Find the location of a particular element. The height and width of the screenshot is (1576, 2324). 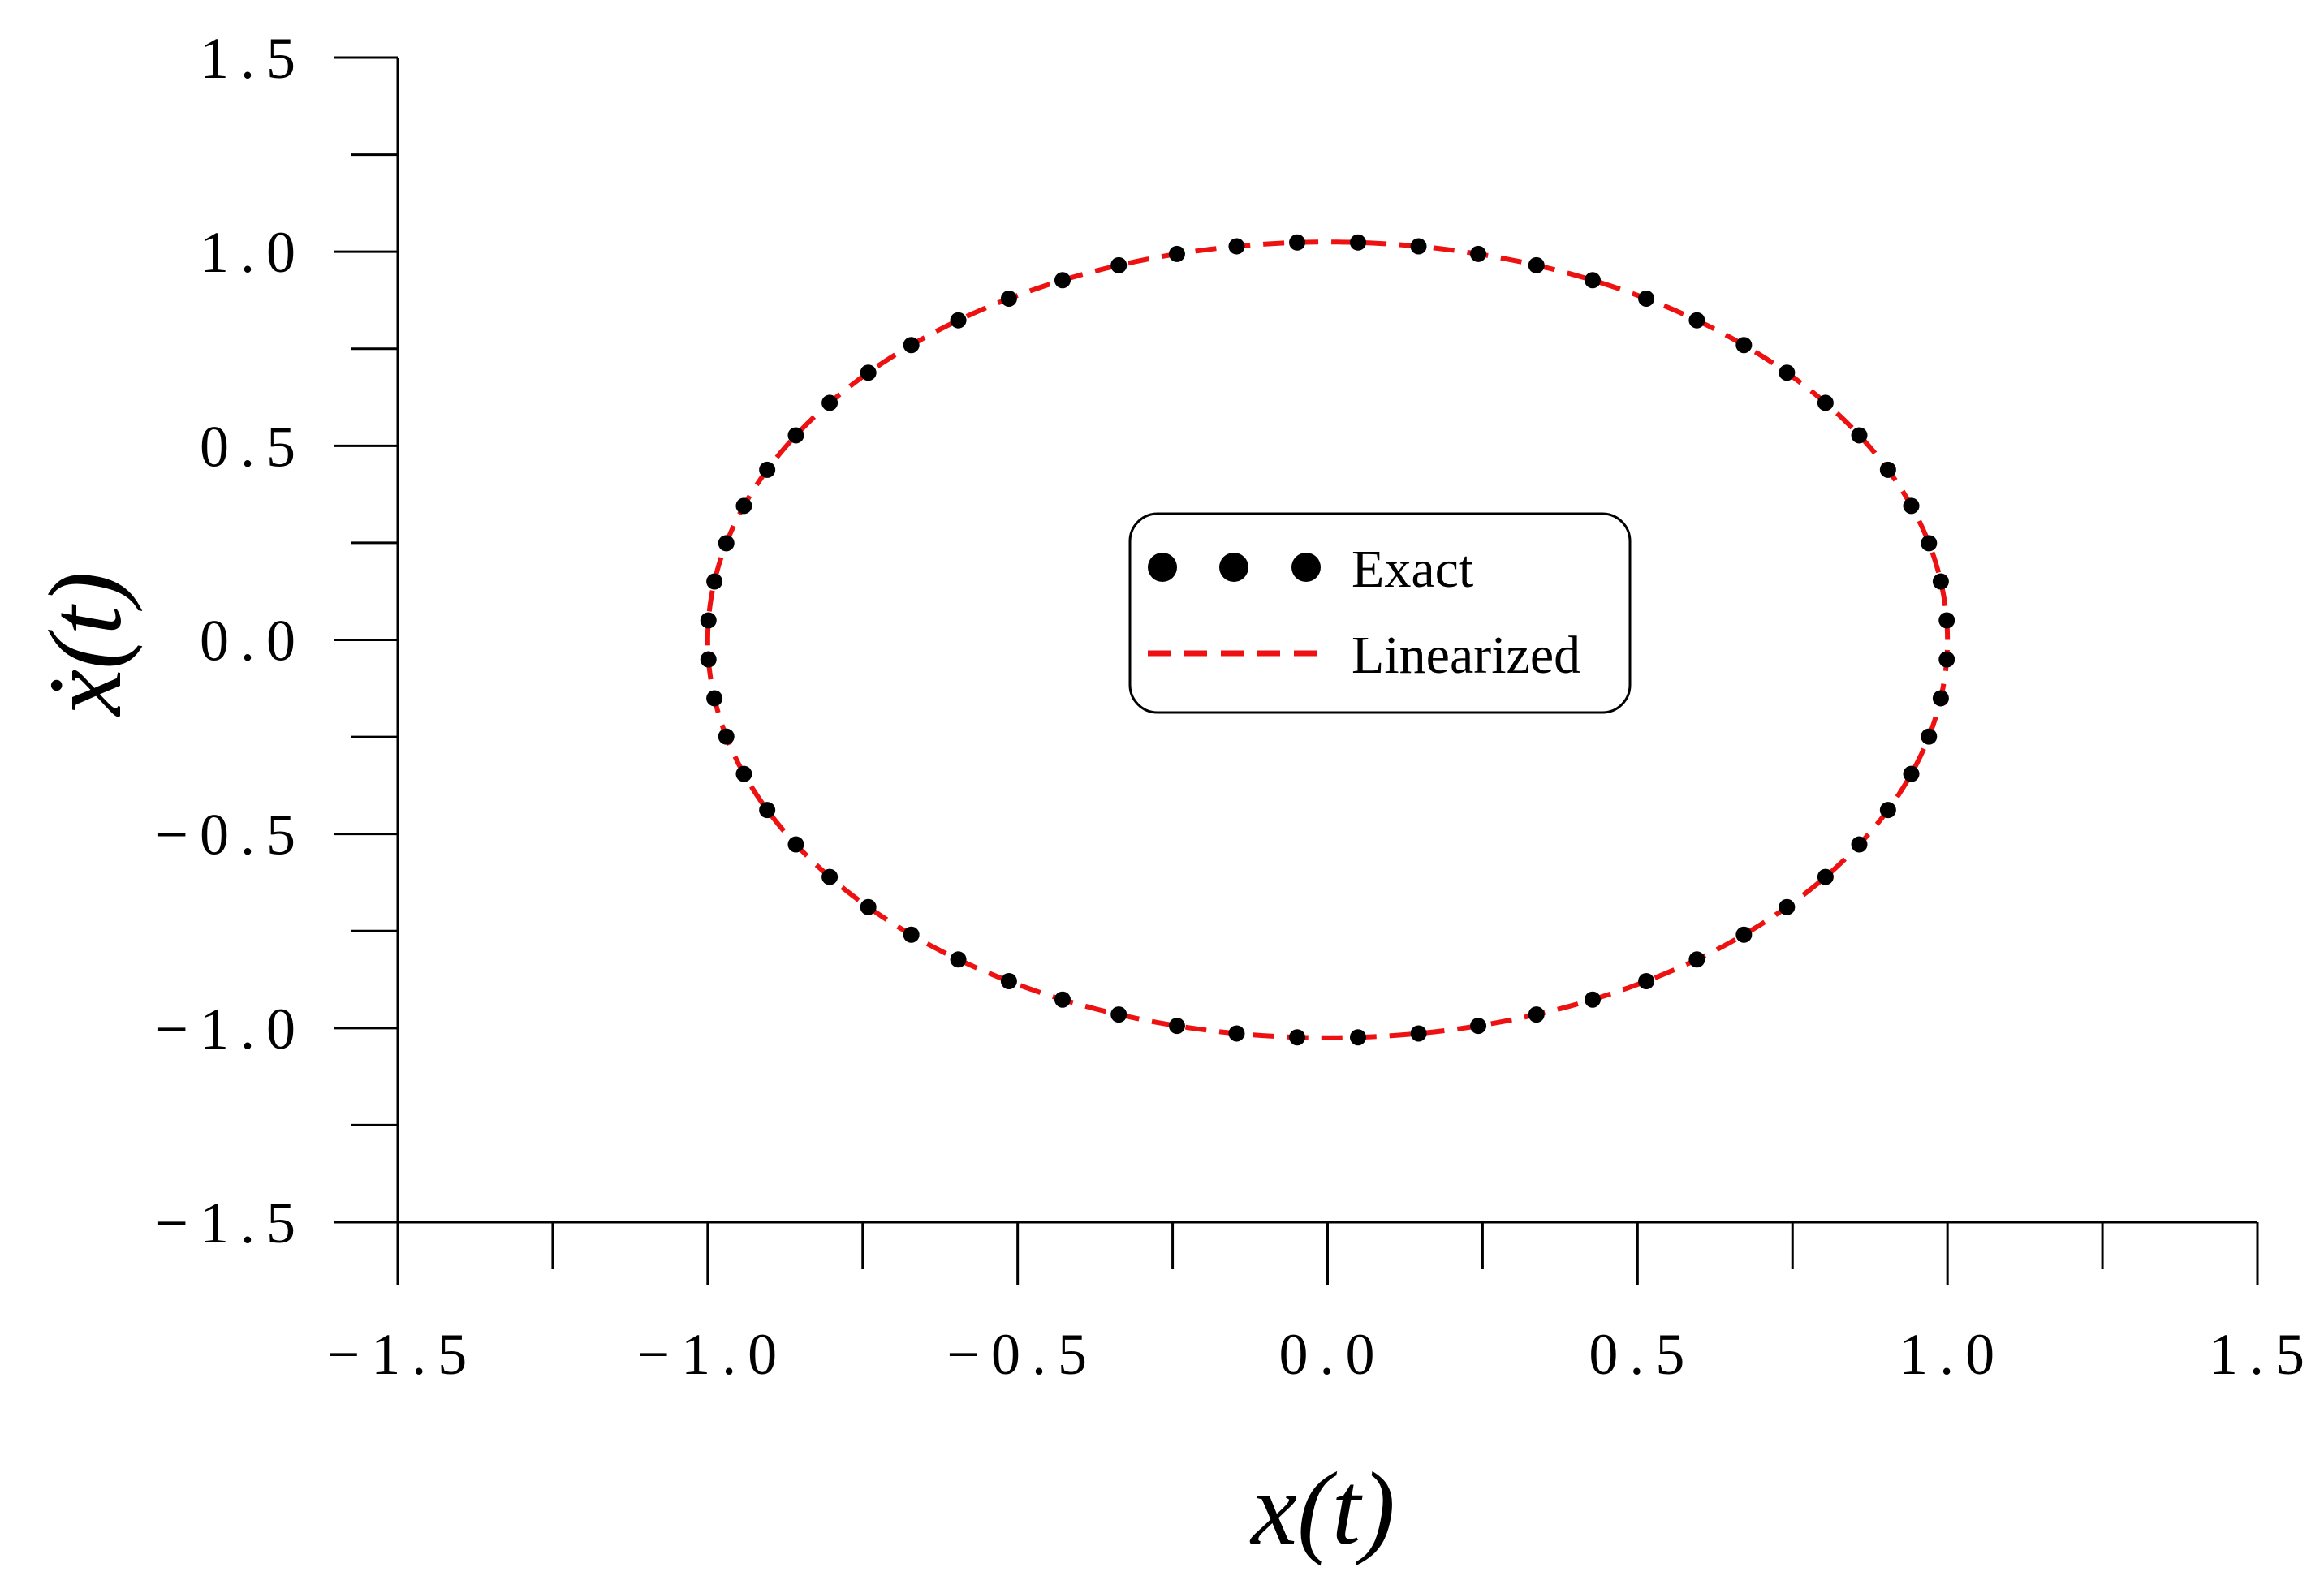

y-tick-label: 1.5 is located at coordinates (253, 58).